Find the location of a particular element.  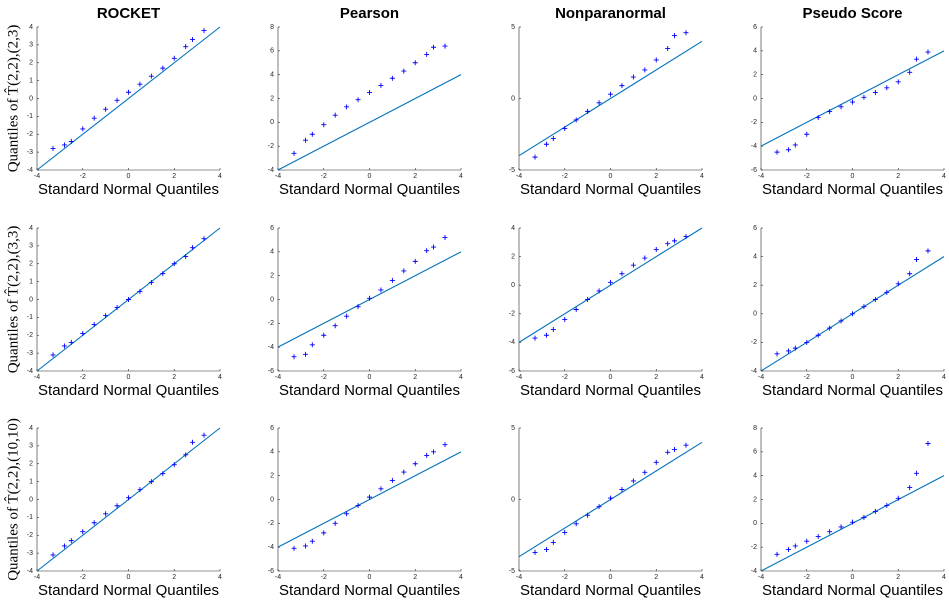

plot-title: Pearson is located at coordinates (369, 13).